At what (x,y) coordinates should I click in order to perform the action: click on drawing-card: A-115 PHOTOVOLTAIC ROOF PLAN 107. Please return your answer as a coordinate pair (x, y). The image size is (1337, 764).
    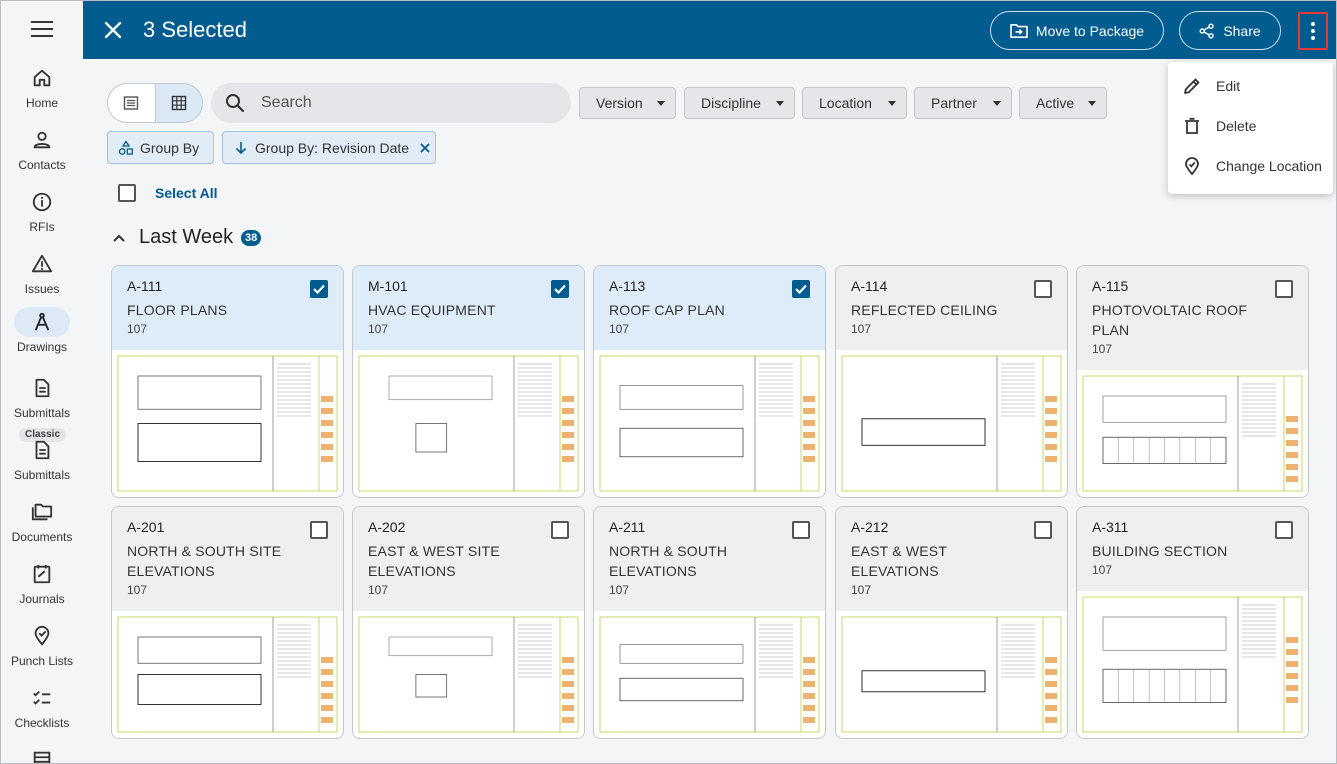
    Looking at the image, I should click on (1192, 381).